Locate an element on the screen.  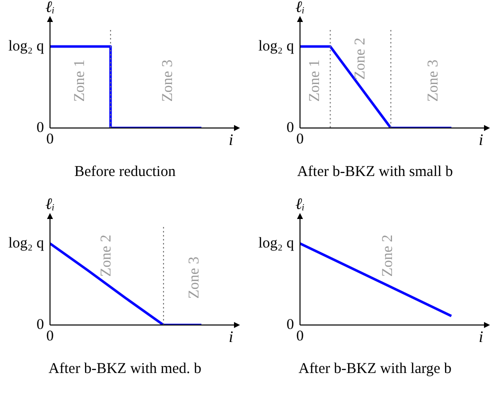
text: After b-BKZ with small b is located at coordinates (375, 172).